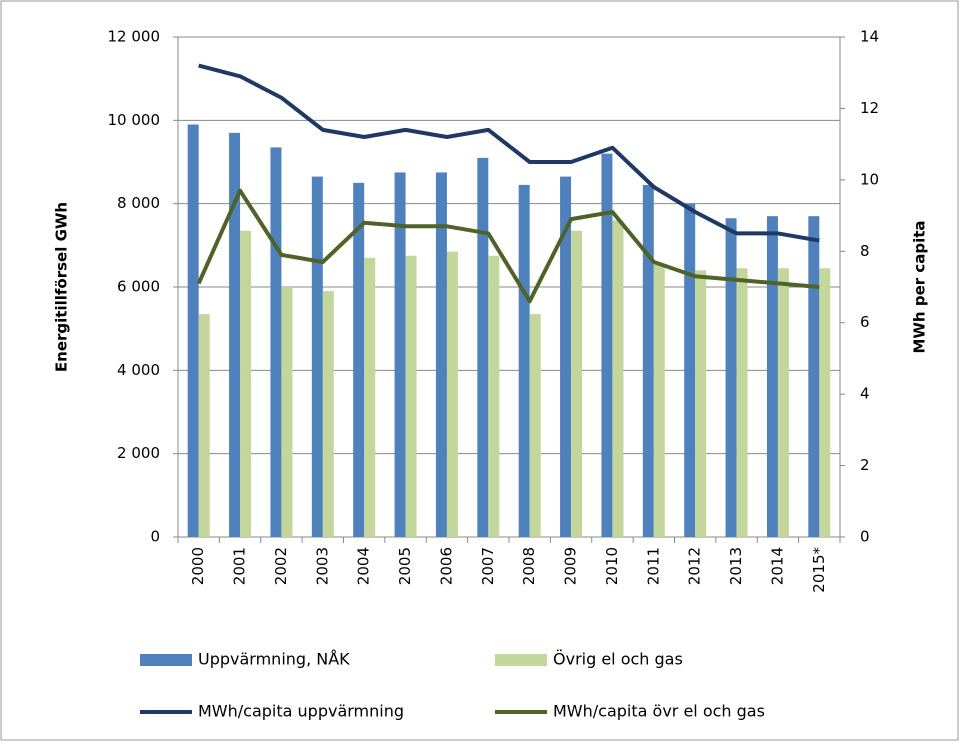  I want to click on y2-tick-label: 8, so click(865, 251).